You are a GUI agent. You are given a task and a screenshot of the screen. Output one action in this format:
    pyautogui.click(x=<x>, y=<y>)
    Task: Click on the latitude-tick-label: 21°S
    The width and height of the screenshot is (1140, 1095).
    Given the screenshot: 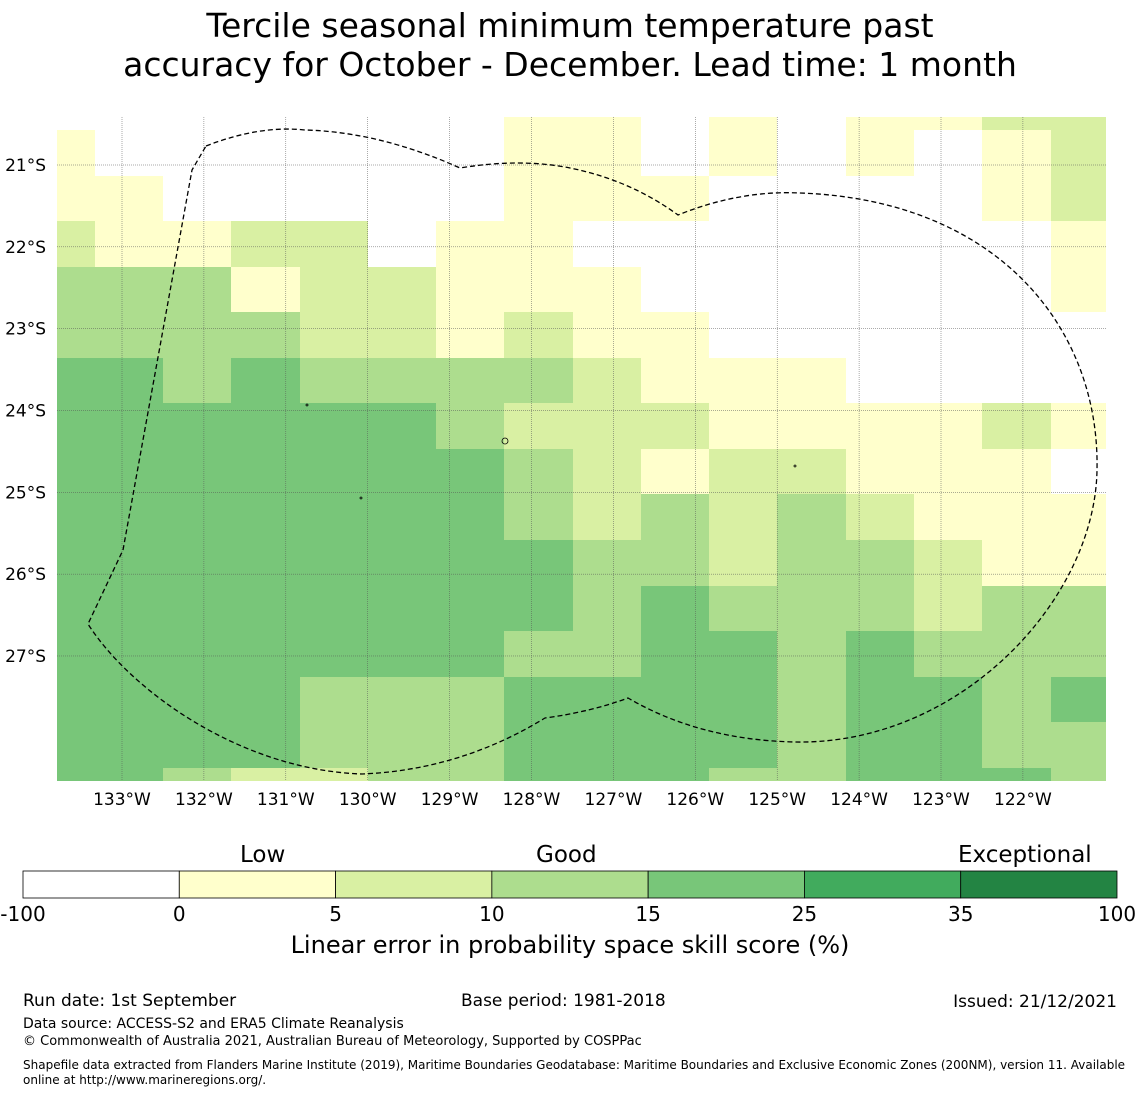 What is the action you would take?
    pyautogui.click(x=25, y=166)
    